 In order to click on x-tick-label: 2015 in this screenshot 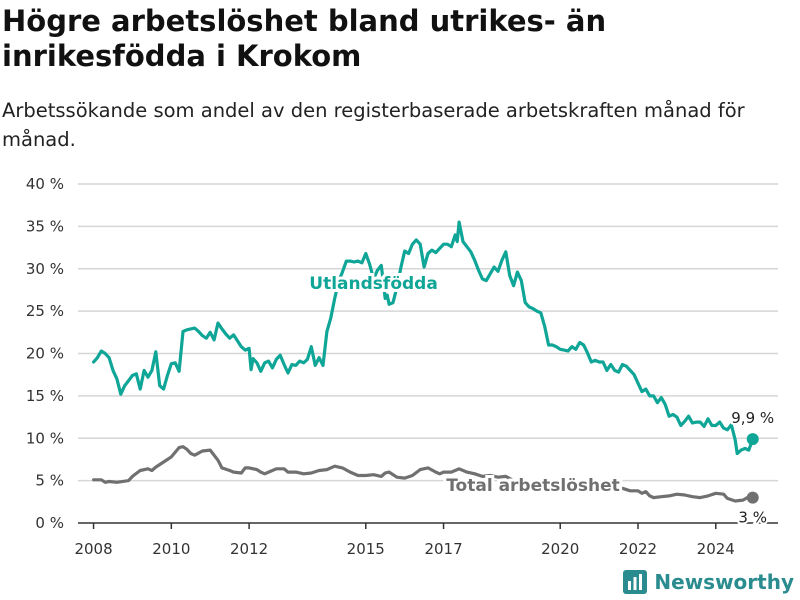, I will do `click(366, 549)`.